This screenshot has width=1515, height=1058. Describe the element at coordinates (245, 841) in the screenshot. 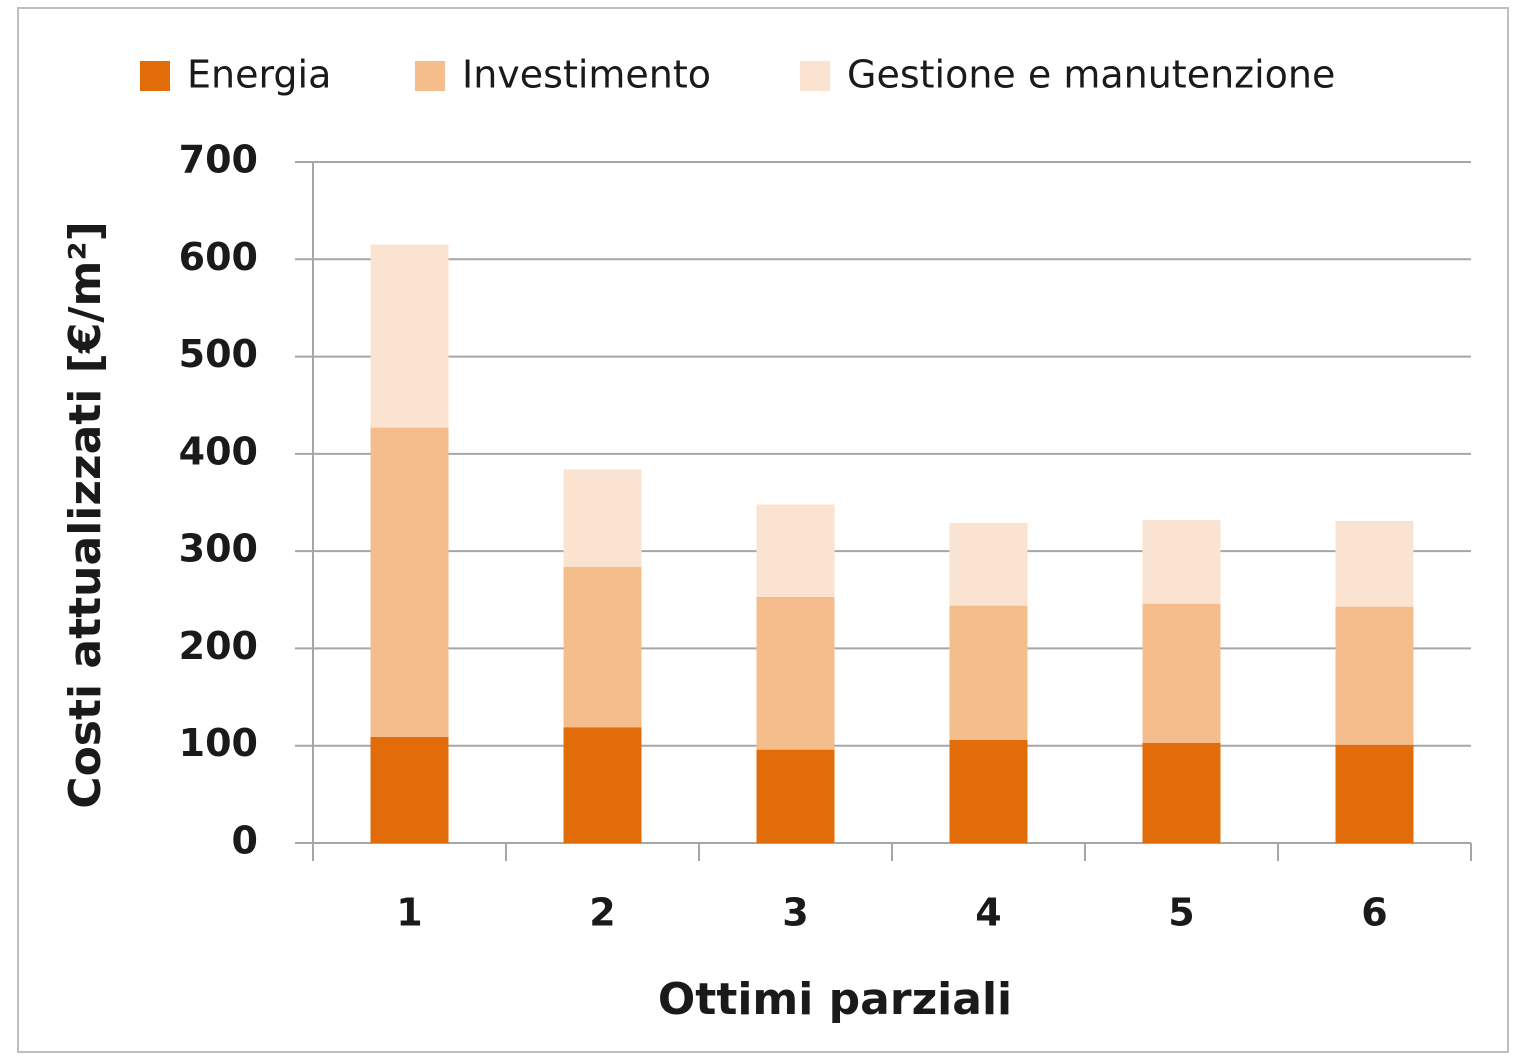

I see `y-tick-label: 0` at that location.